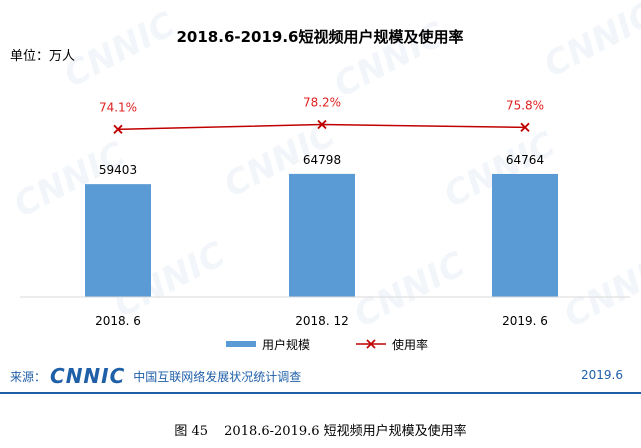  I want to click on legend-marker-x-icon, so click(371, 344).